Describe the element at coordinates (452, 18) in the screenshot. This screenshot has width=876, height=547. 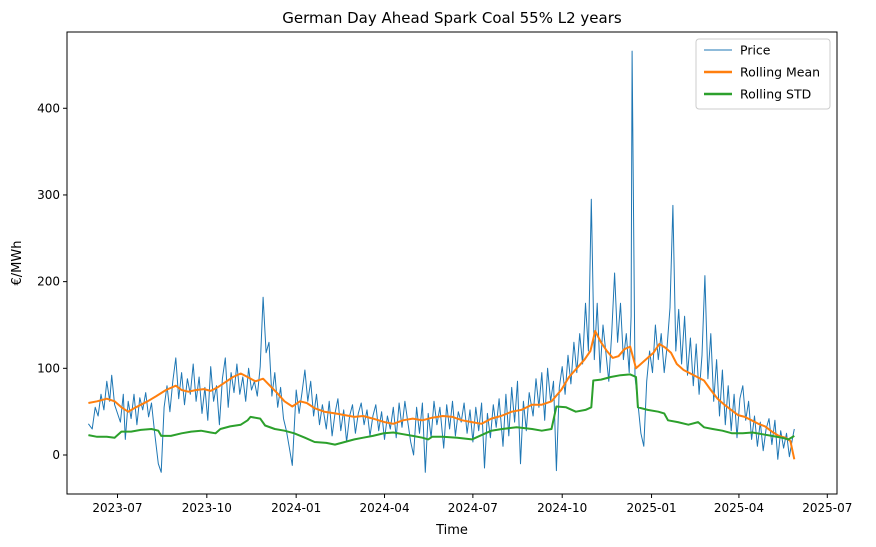
I see `chart-title: German Day Ahead Spark Coal 55% L2 years` at that location.